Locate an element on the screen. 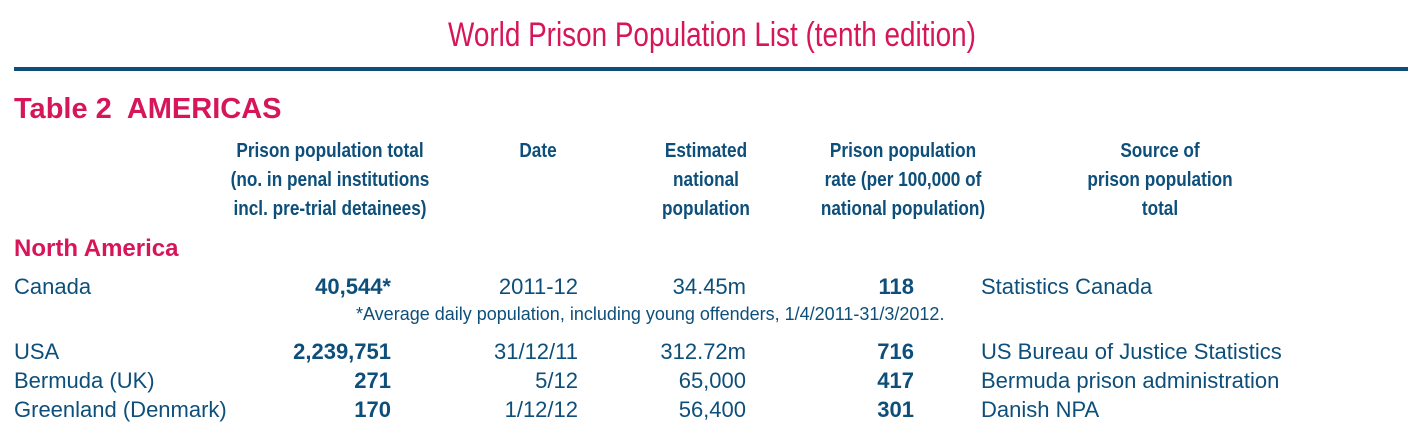 The image size is (1424, 438). column-header-line: total is located at coordinates (1160, 209).